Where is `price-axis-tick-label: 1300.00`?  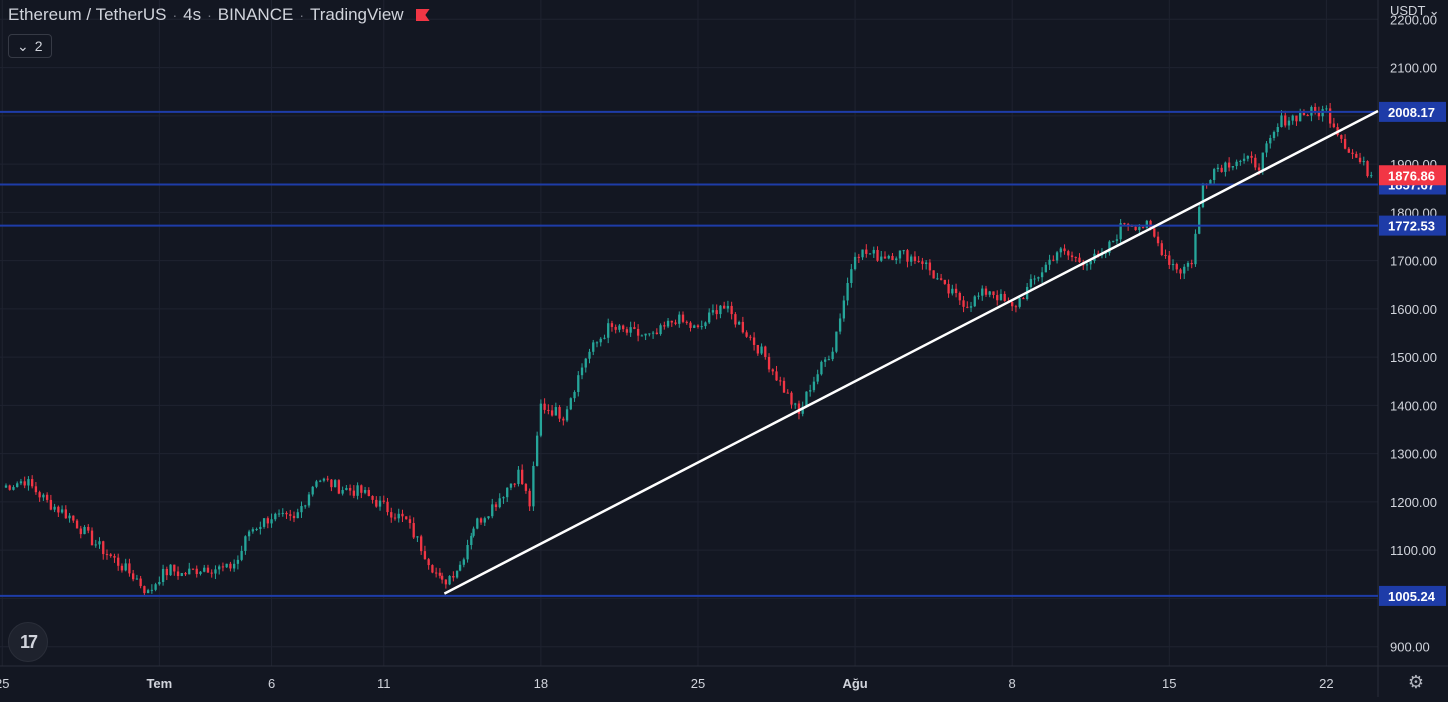
price-axis-tick-label: 1300.00 is located at coordinates (1413, 454).